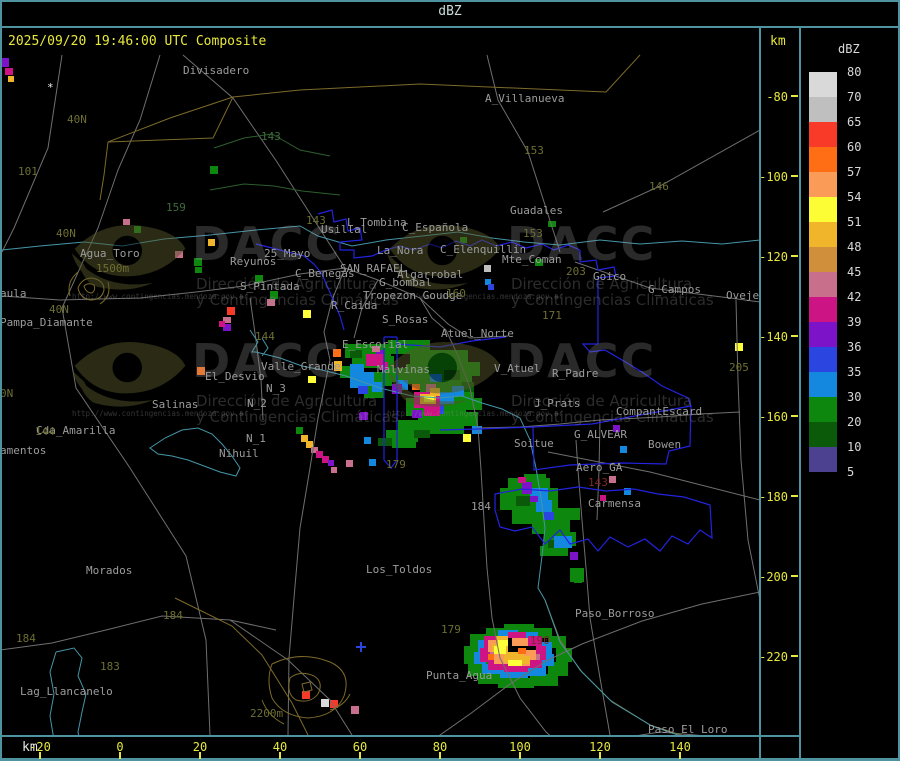 This screenshot has width=900, height=761. I want to click on legend-tick-label: 57, so click(854, 172).